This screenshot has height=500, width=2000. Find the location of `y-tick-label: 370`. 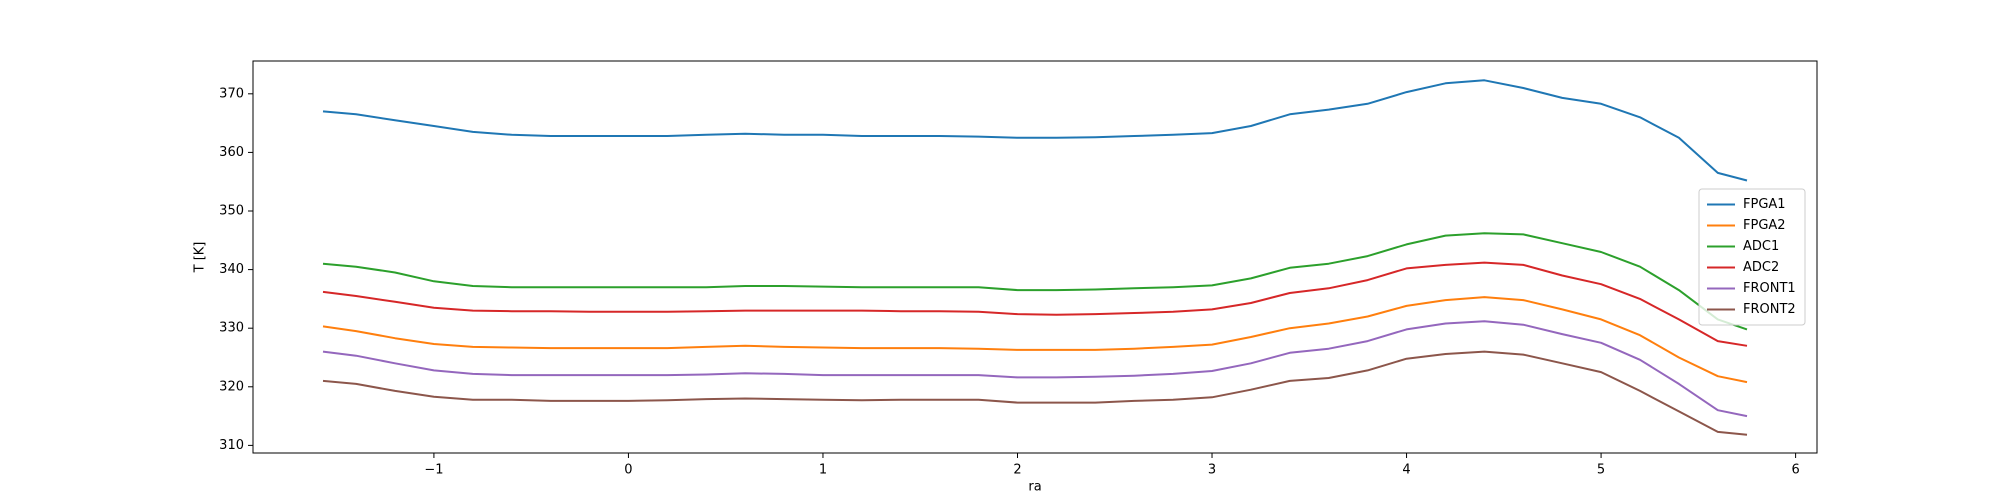

y-tick-label: 370 is located at coordinates (231, 93).